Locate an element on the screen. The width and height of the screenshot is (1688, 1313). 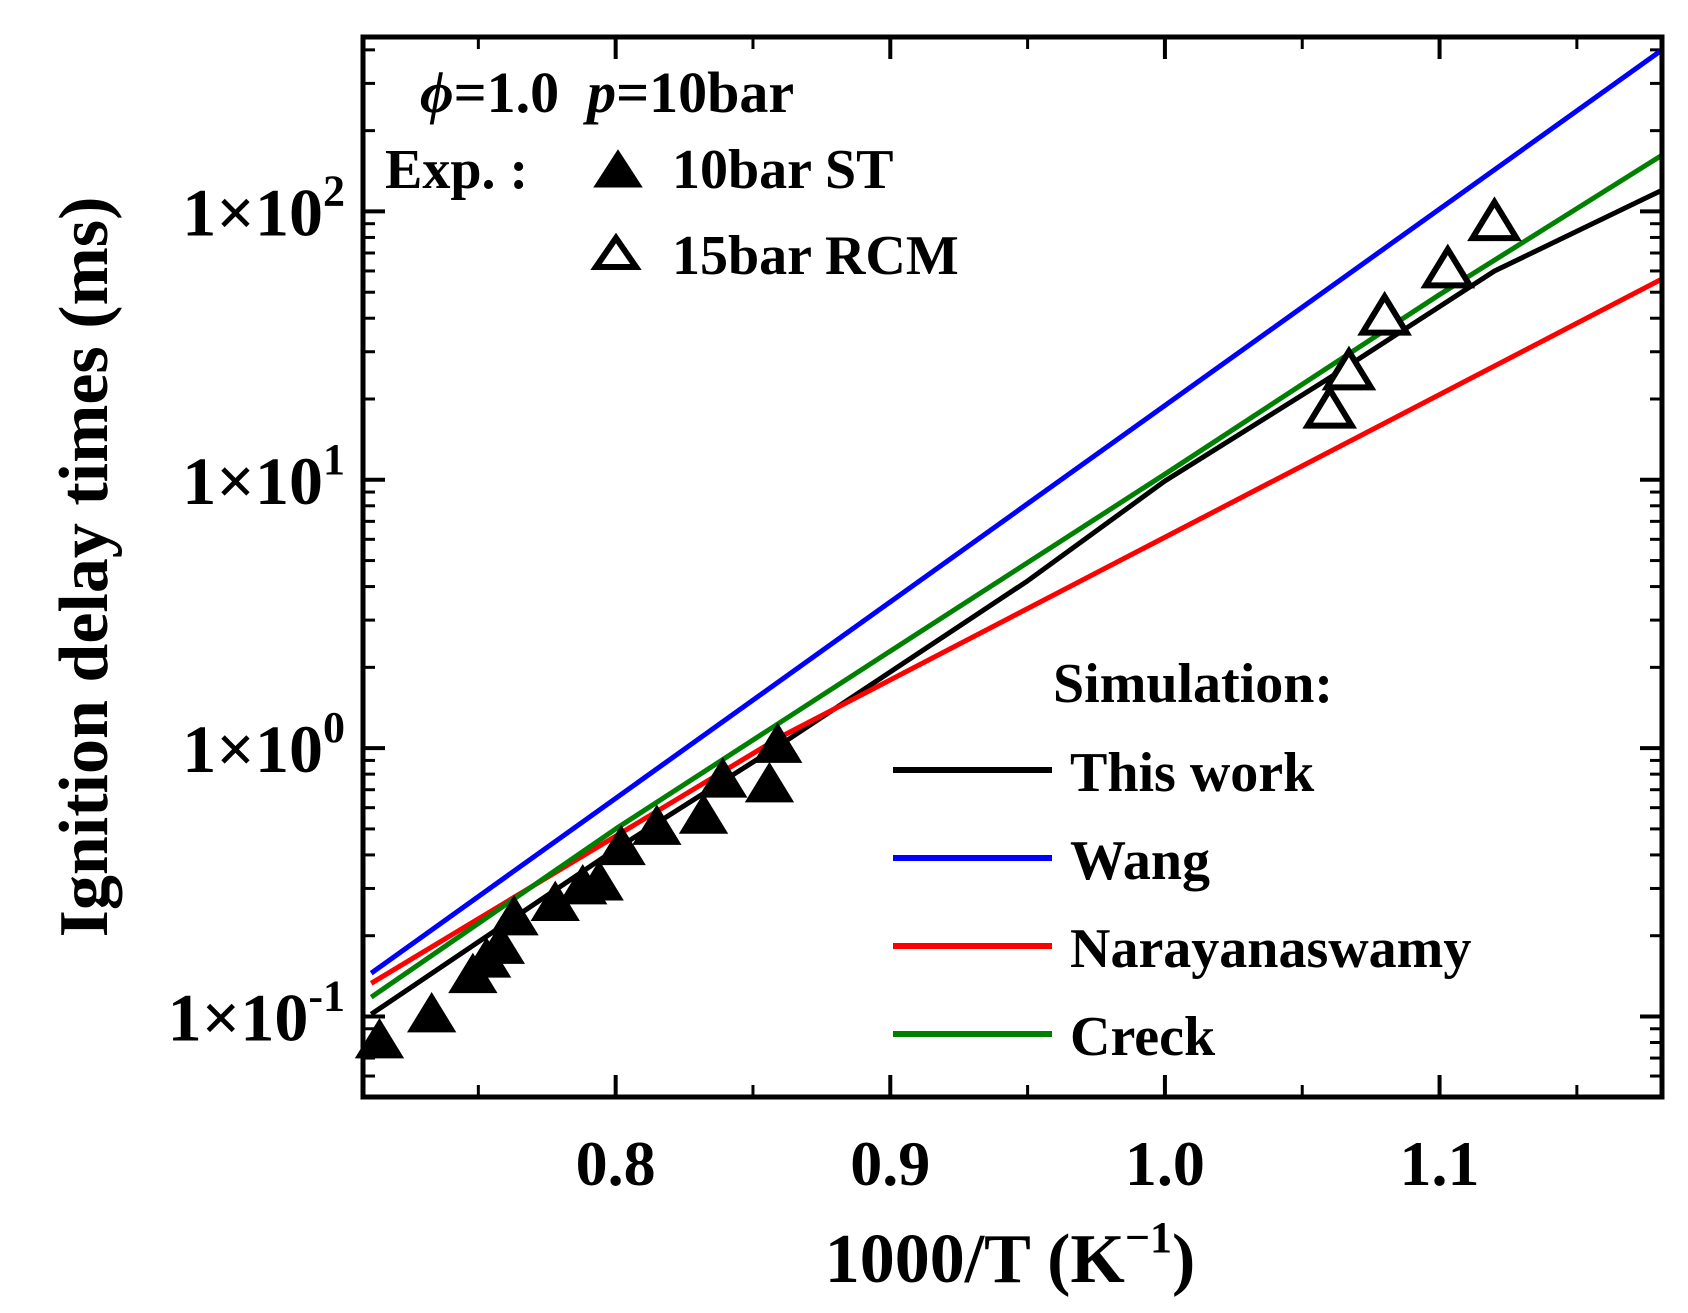
x-axis-label-close: ) is located at coordinates (1183, 1259).